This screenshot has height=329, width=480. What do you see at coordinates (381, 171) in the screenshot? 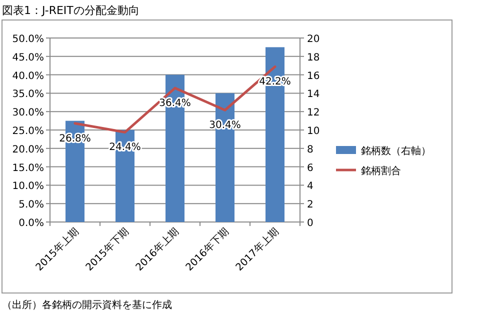
I see `legend-label: 銘柄割合` at bounding box center [381, 171].